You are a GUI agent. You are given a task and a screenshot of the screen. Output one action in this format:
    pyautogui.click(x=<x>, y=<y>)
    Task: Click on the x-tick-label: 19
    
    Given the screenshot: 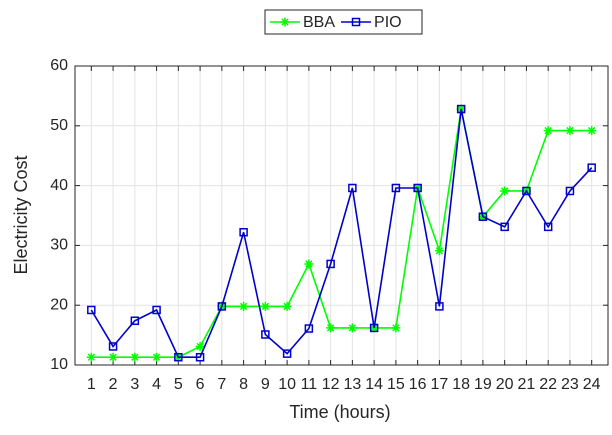 What is the action you would take?
    pyautogui.click(x=483, y=384)
    